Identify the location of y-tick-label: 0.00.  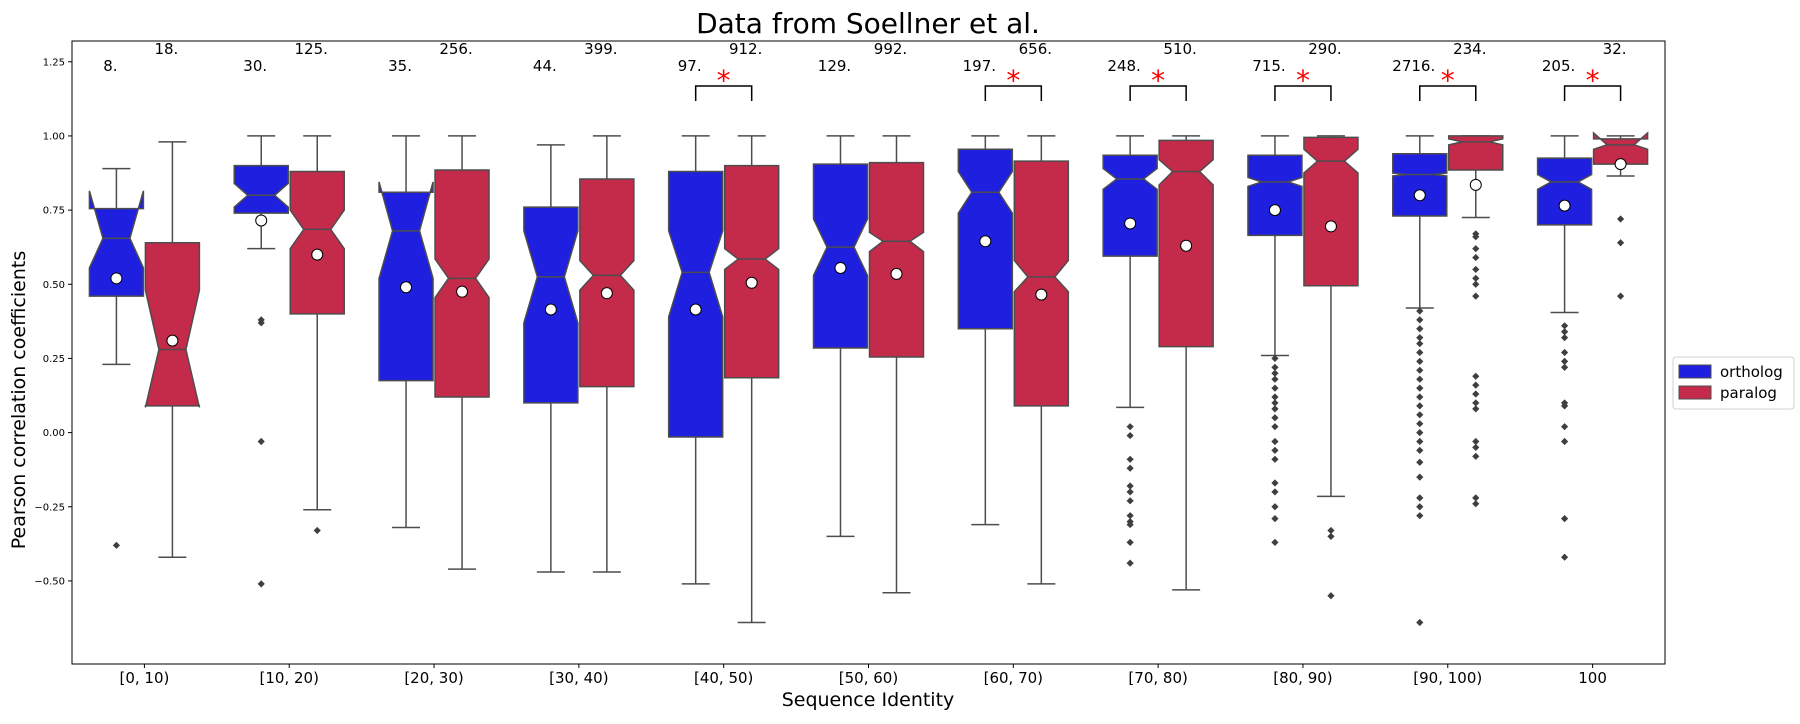
(54, 433).